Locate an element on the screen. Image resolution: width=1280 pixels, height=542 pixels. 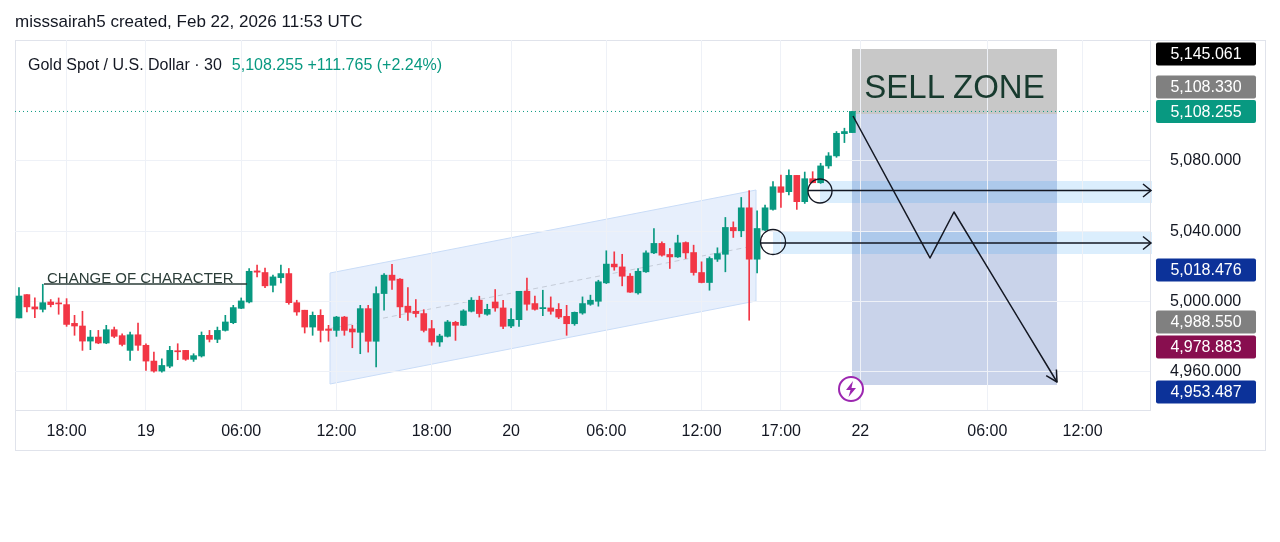
y-tick-label: 5,000.000 is located at coordinates (1206, 300).